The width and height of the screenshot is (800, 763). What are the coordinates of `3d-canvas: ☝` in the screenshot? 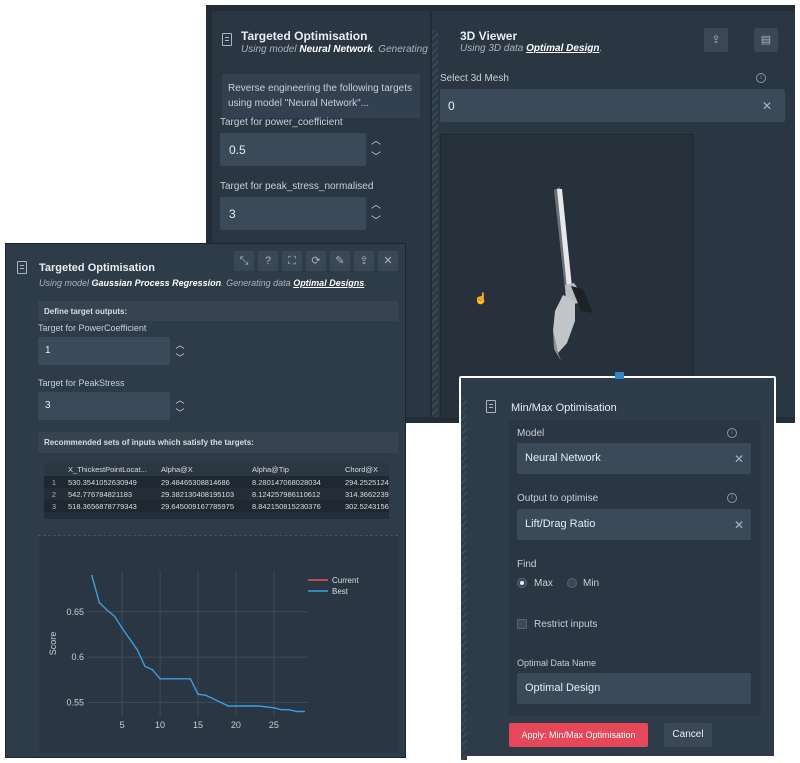 It's located at (567, 276).